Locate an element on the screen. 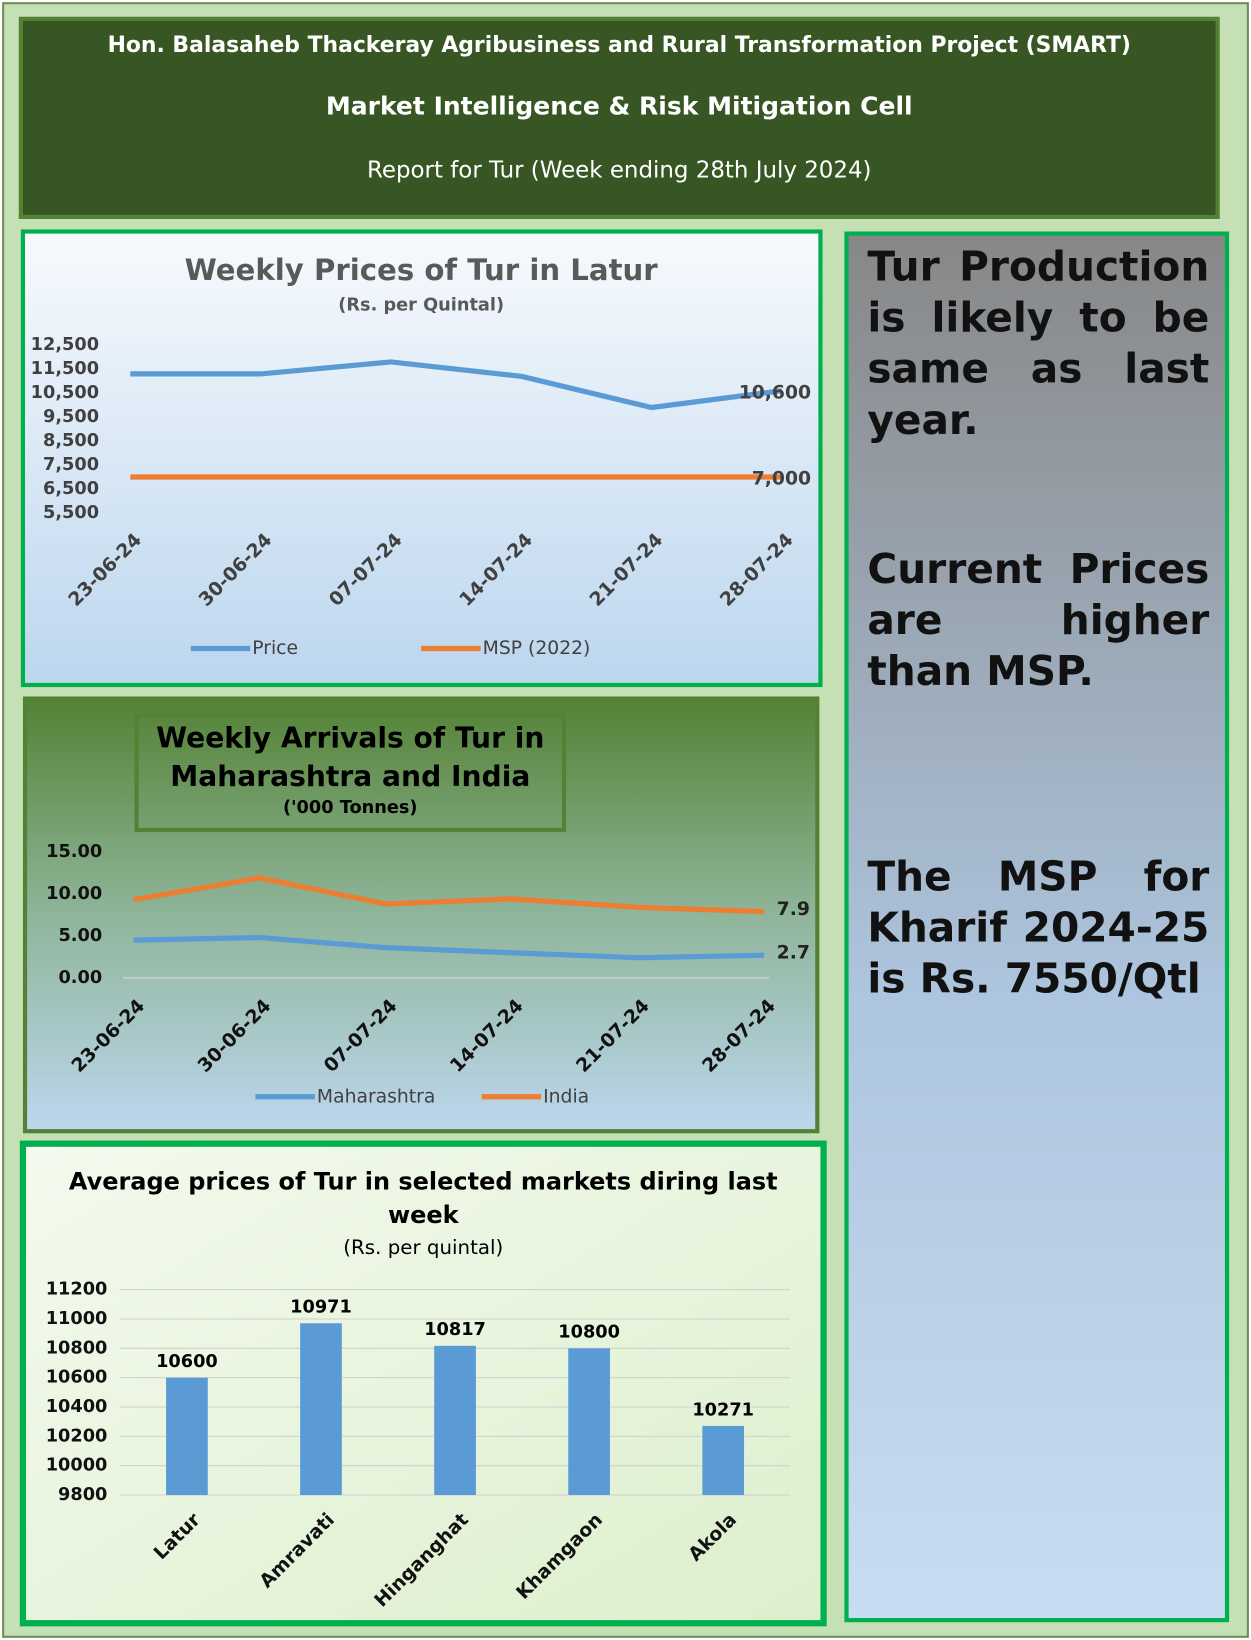 The image size is (1251, 1640). y-tick-label: 10000 is located at coordinates (77, 1466).